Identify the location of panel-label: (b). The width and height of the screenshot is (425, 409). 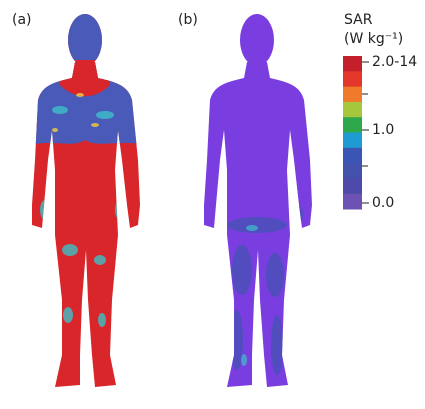
(188, 20).